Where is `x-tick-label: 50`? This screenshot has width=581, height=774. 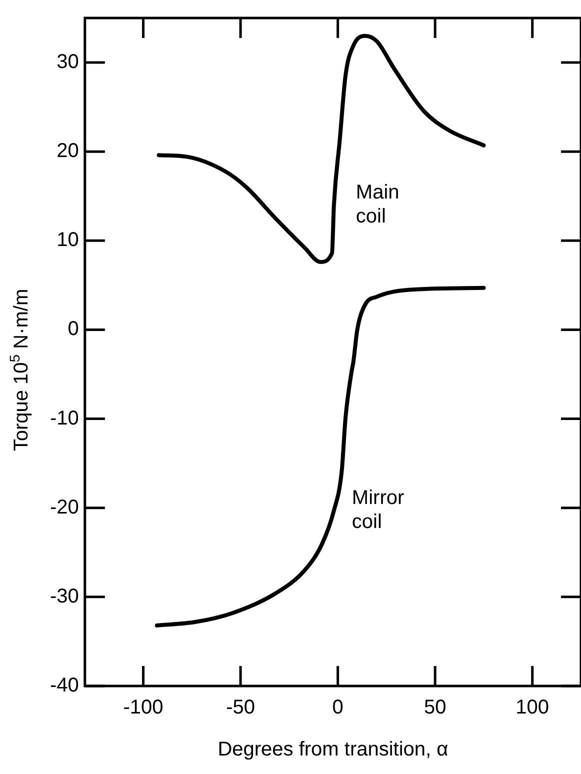
x-tick-label: 50 is located at coordinates (435, 707).